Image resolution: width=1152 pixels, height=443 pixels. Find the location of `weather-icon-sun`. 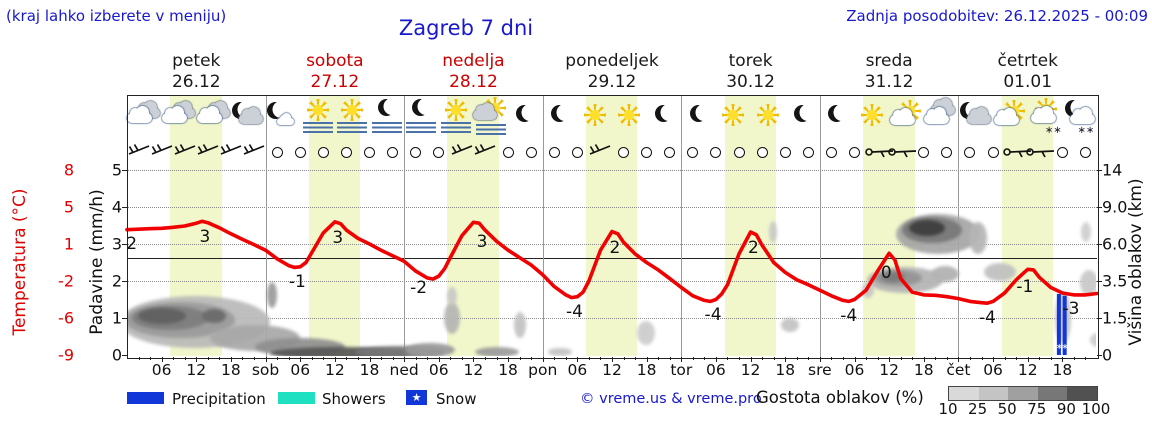

weather-icon-sun is located at coordinates (872, 117).